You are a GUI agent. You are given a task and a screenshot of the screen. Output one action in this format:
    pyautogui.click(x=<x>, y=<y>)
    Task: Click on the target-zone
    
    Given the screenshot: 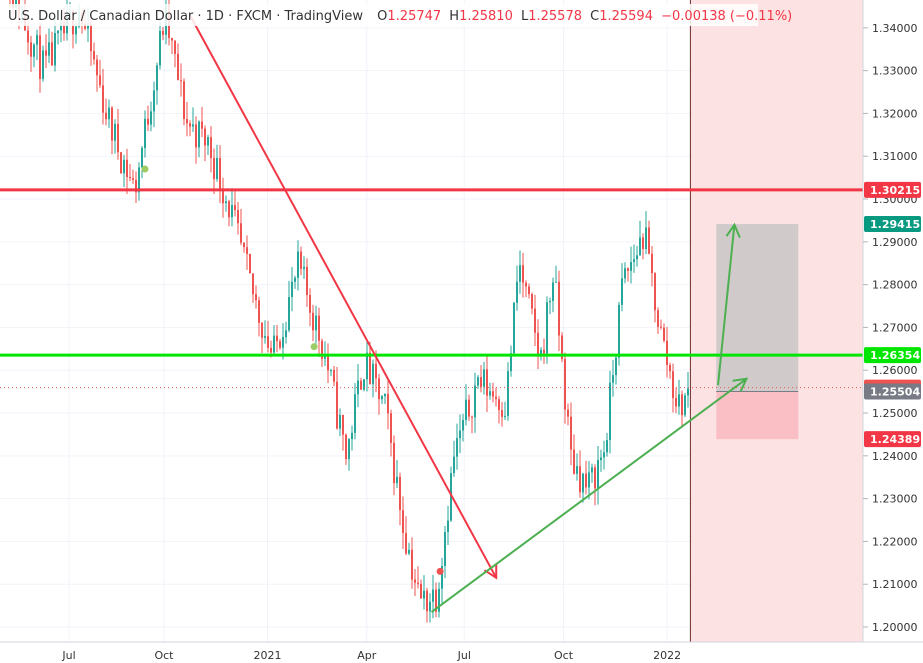 What is the action you would take?
    pyautogui.click(x=757, y=308)
    